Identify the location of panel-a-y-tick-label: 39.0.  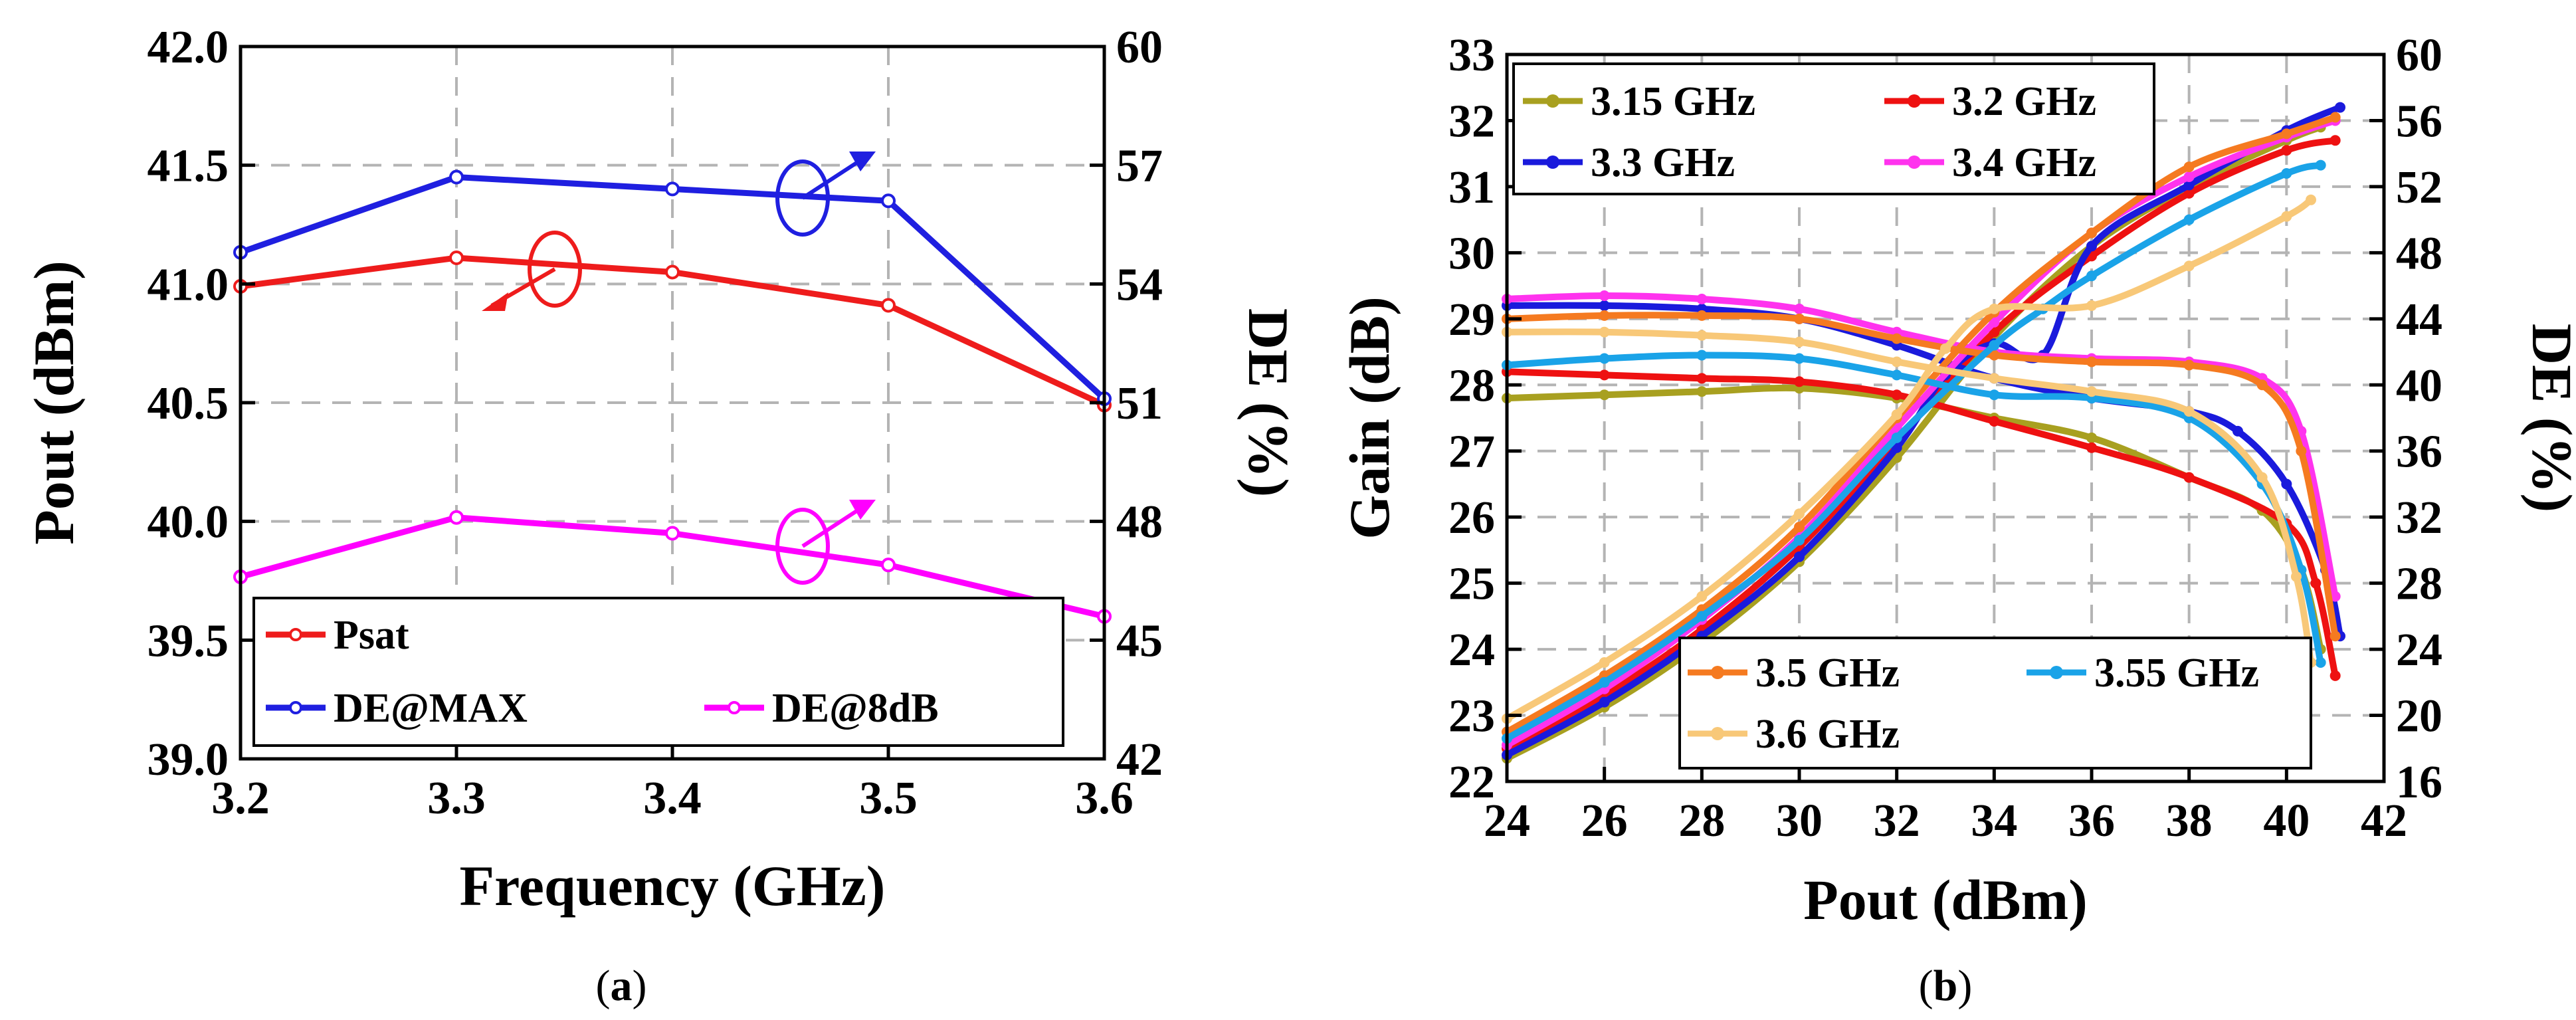
(188, 759).